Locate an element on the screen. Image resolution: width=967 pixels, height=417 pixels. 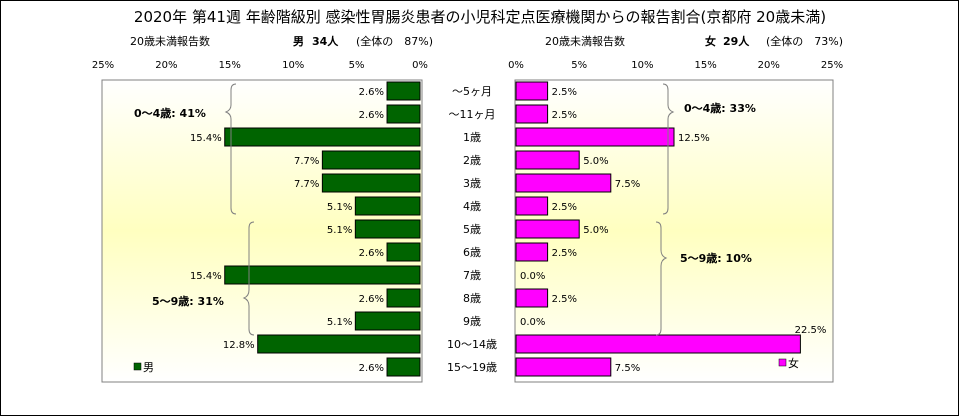
category-labels: ～5ヶ月 ～11ヶ月 1歳 2歳 3歳 4歳 5歳 6歳 7歳 8歳 9歳 10～14歳 15～19歳 is located at coordinates (472, 229).